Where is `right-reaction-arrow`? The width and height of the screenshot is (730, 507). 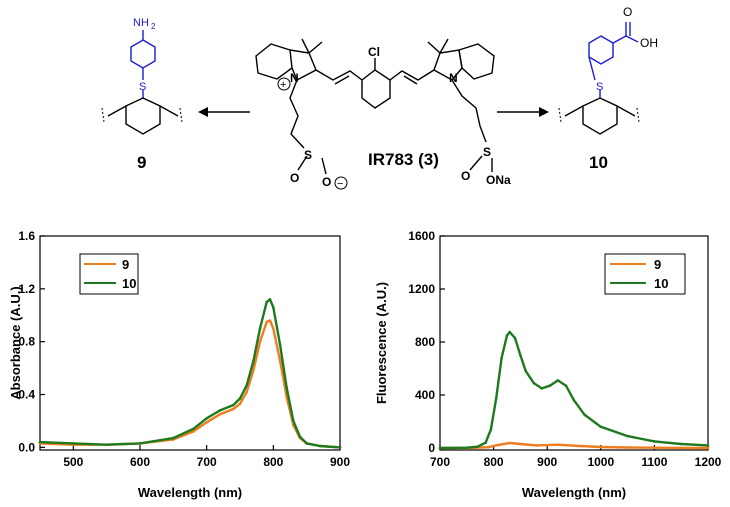 right-reaction-arrow is located at coordinates (523, 112).